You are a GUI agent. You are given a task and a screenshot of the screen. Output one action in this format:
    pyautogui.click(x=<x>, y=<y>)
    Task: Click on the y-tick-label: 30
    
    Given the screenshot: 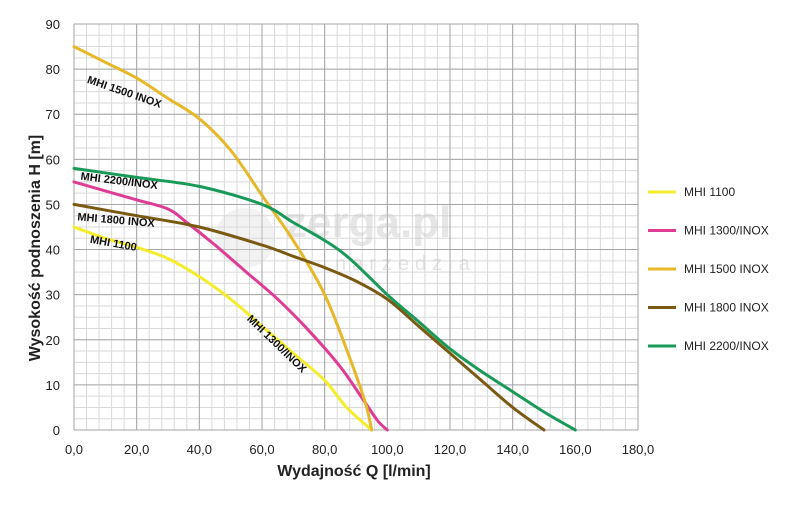 What is the action you would take?
    pyautogui.click(x=53, y=295)
    